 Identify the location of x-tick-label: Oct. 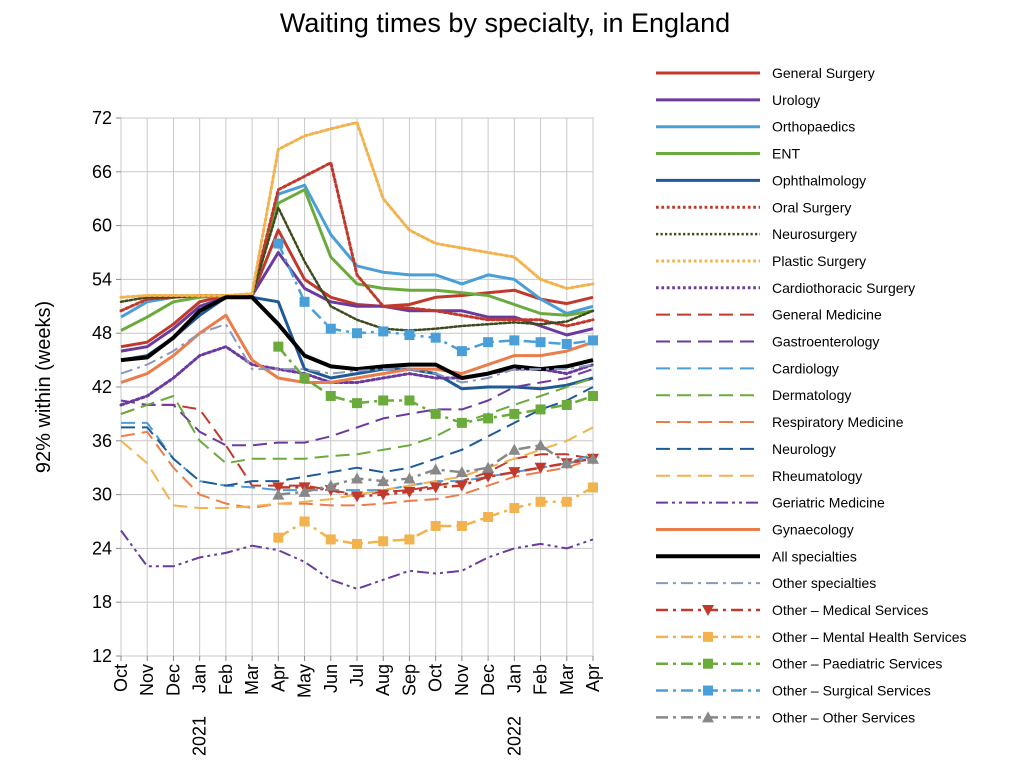
(436, 678).